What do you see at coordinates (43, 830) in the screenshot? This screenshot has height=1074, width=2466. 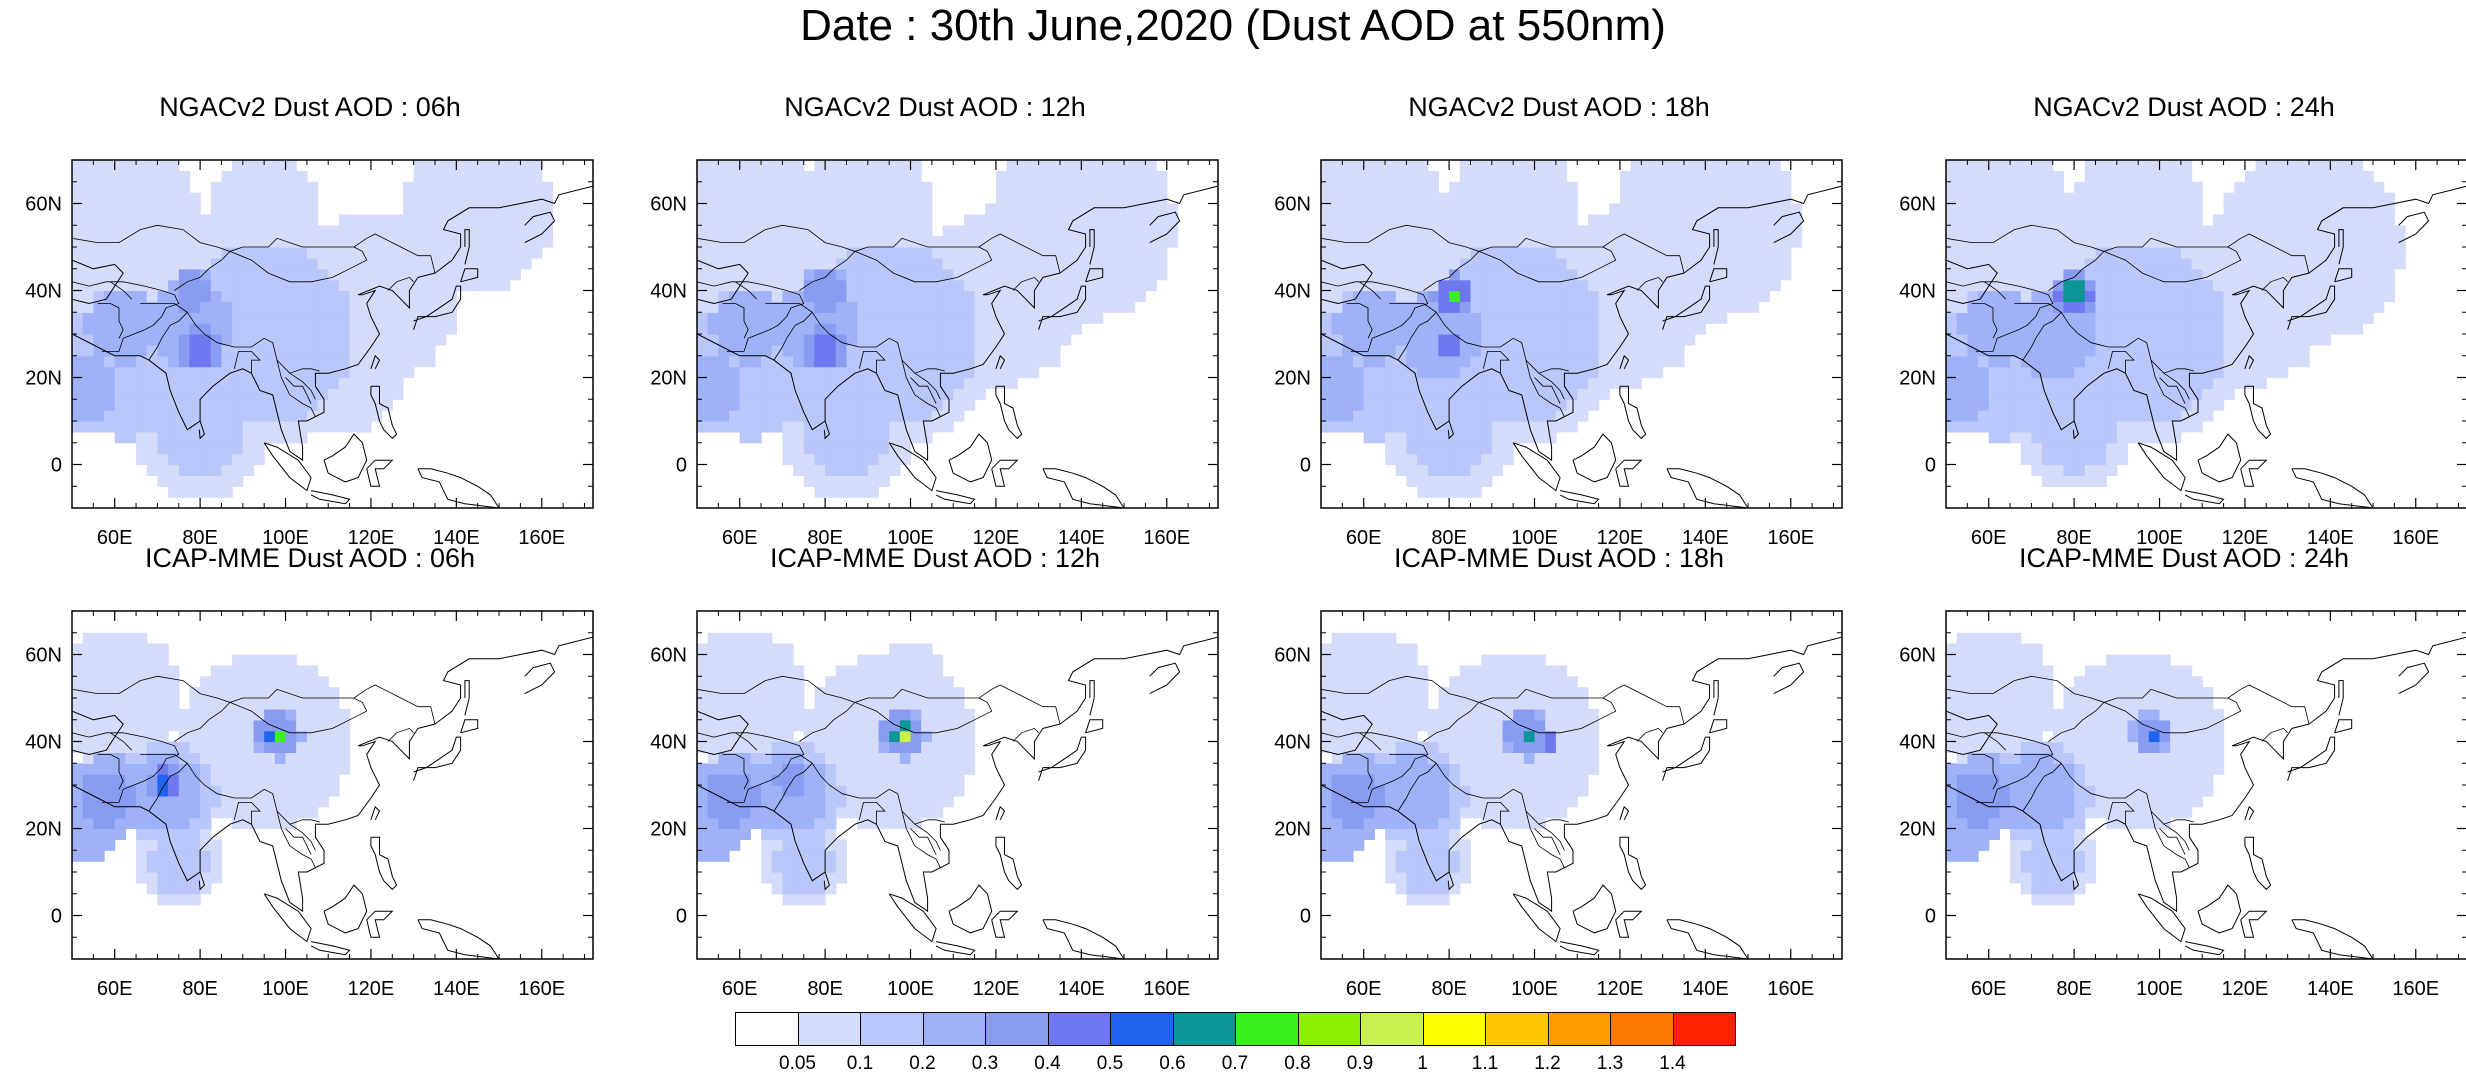 I see `lat-tick-label: 20N` at bounding box center [43, 830].